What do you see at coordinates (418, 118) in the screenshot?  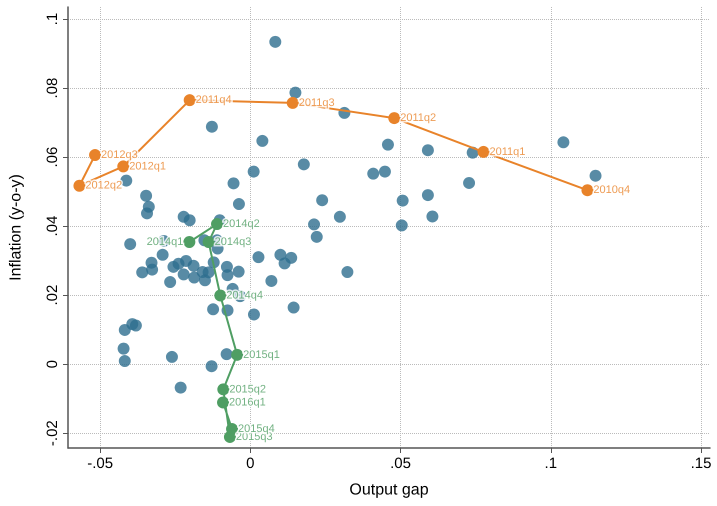 I see `annotation: 2011q2` at bounding box center [418, 118].